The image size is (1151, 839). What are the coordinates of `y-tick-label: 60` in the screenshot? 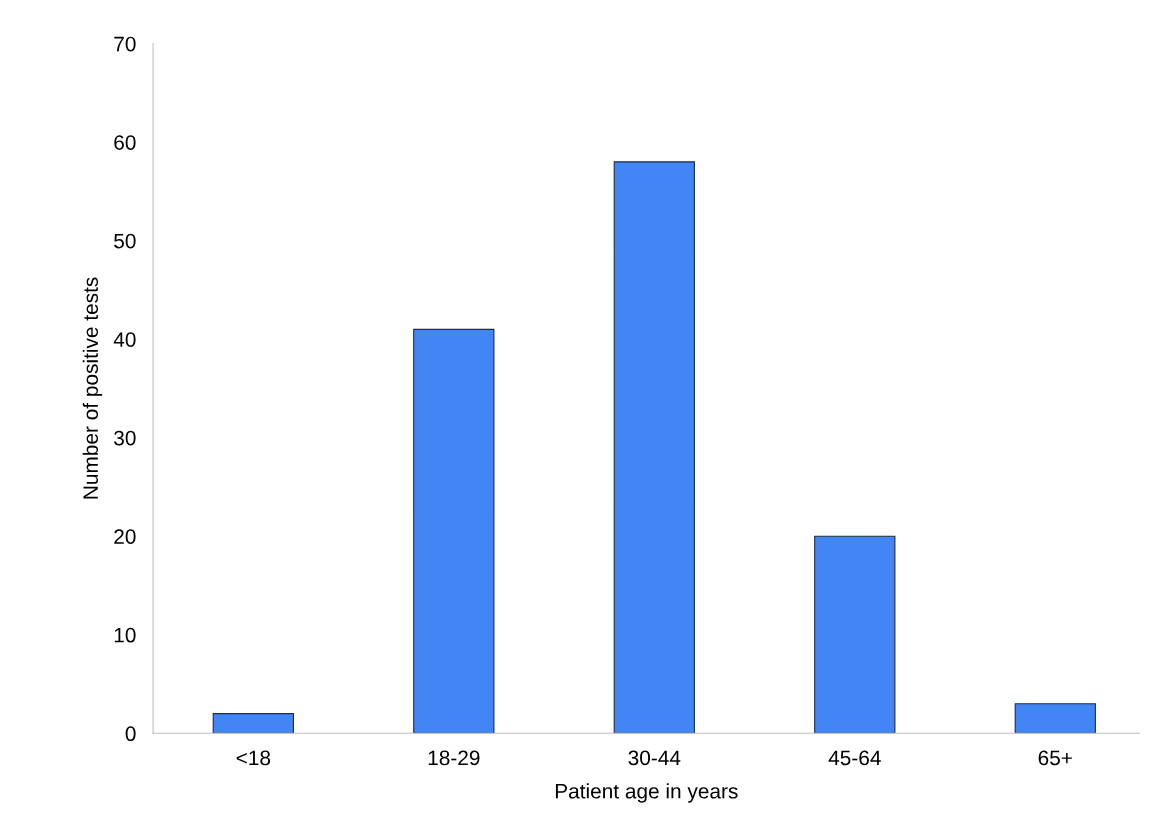 It's located at (125, 142).